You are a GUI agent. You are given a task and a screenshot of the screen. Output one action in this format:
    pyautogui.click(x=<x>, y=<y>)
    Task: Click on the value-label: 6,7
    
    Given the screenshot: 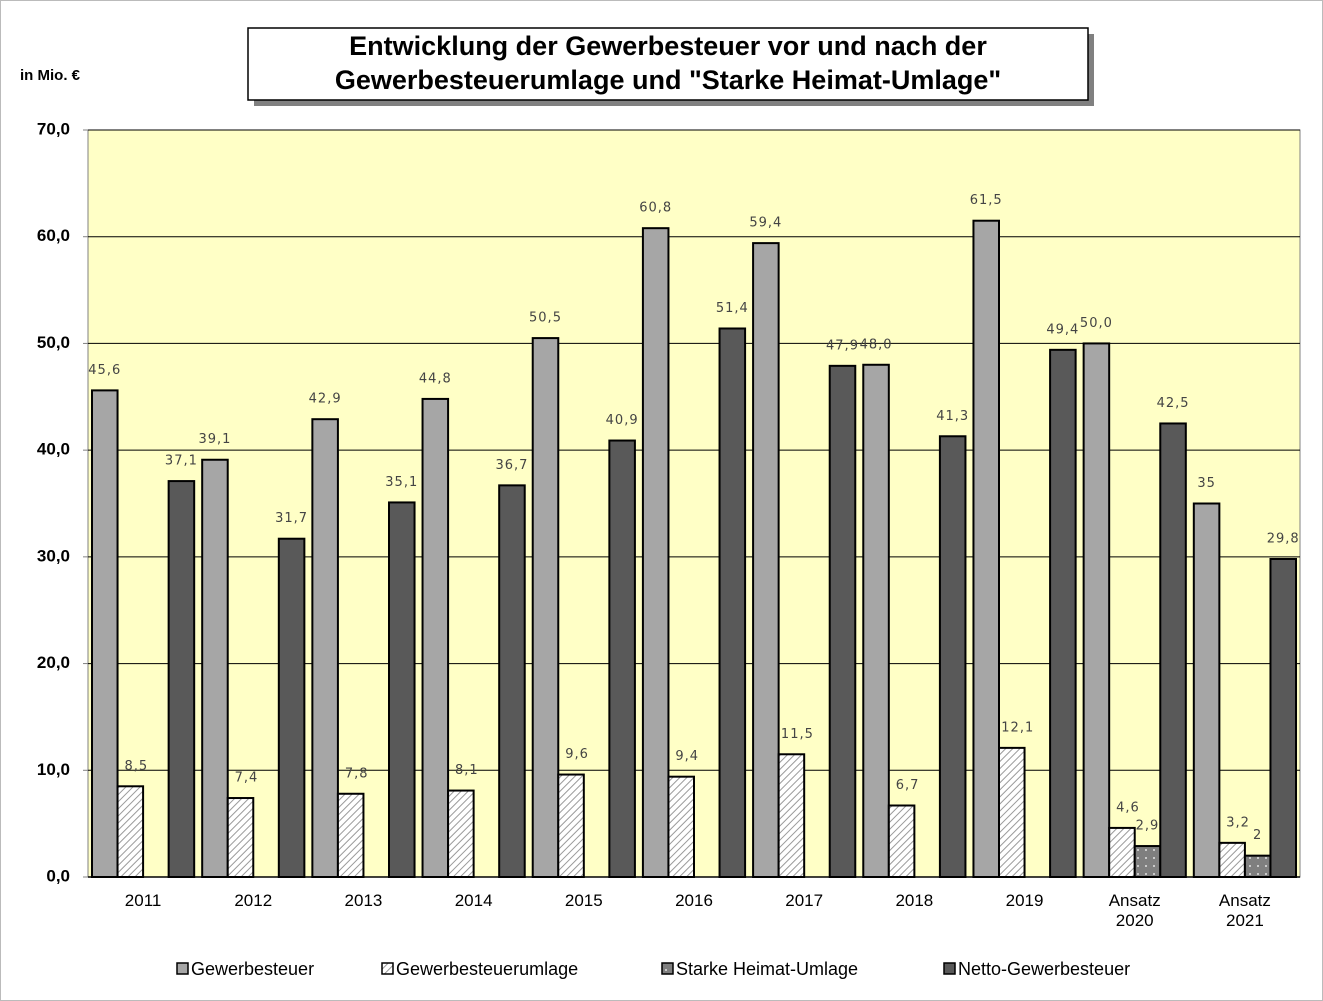 What is the action you would take?
    pyautogui.click(x=908, y=785)
    